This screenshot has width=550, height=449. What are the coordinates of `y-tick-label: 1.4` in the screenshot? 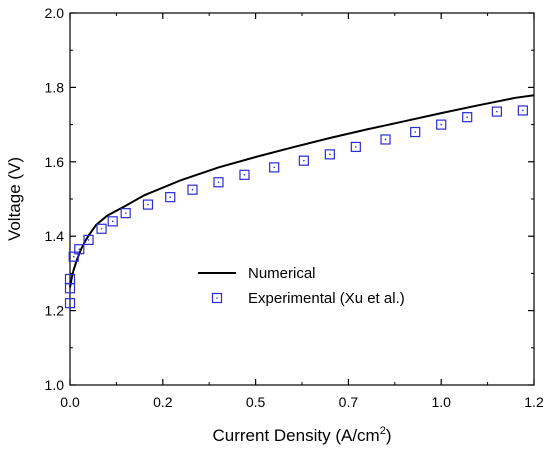 It's located at (55, 236).